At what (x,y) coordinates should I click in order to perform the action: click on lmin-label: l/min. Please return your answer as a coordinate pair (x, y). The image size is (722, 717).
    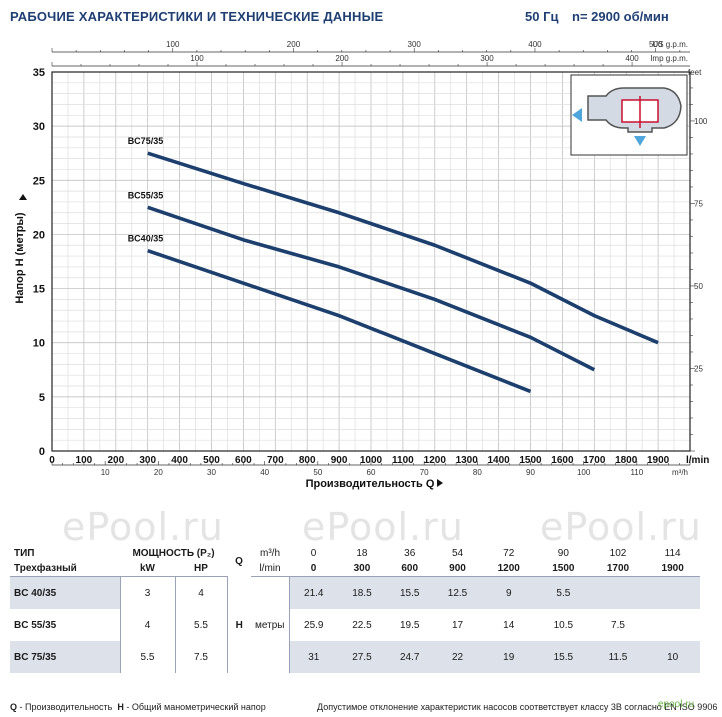
    Looking at the image, I should click on (270, 569).